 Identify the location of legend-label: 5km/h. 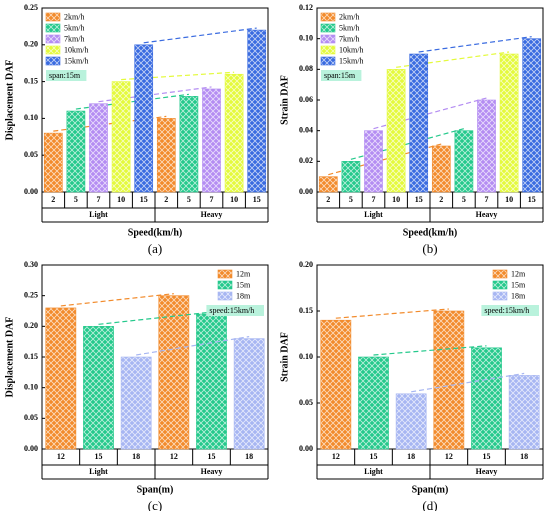
(74, 27).